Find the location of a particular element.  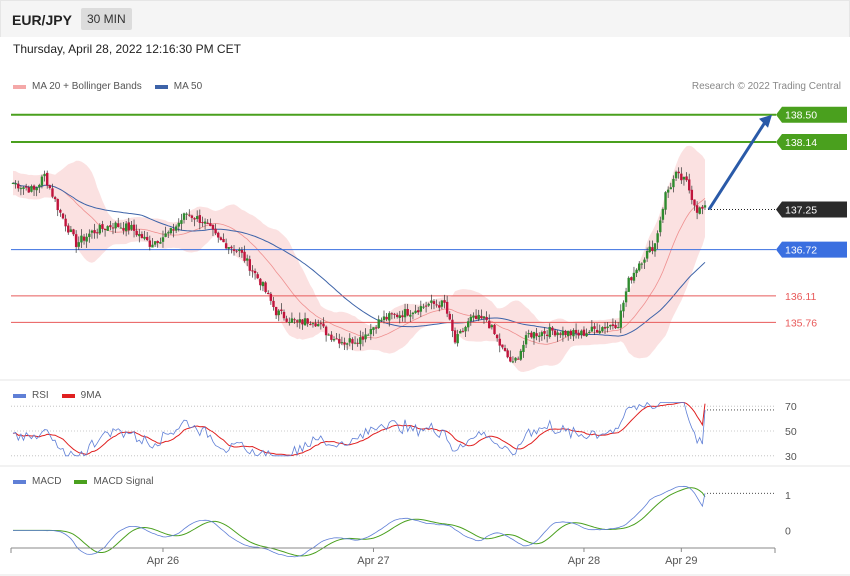

macd-tick-1: 1 is located at coordinates (788, 496).